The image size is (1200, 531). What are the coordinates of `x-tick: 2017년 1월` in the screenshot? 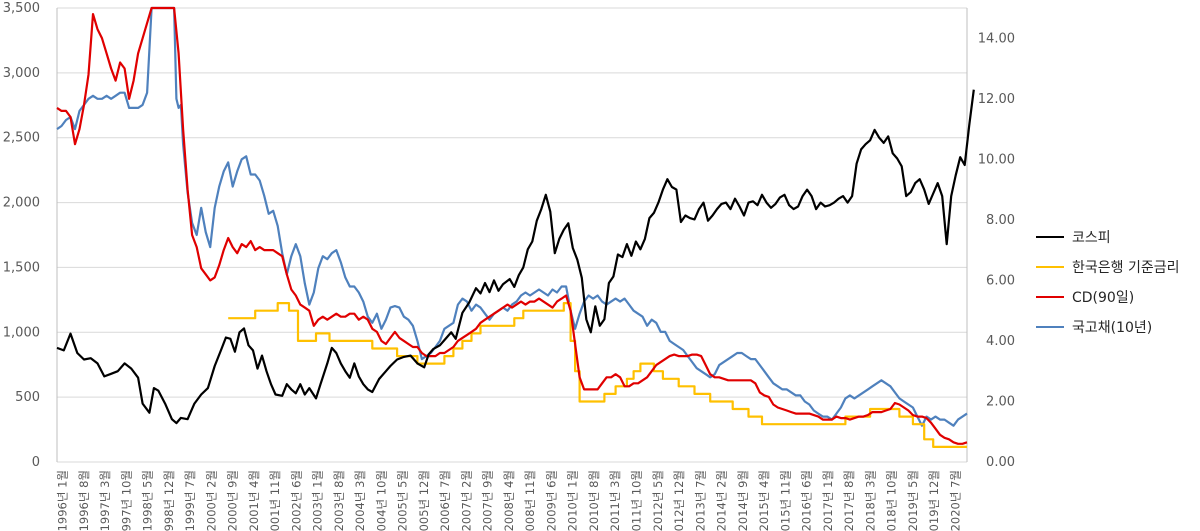 It's located at (828, 500).